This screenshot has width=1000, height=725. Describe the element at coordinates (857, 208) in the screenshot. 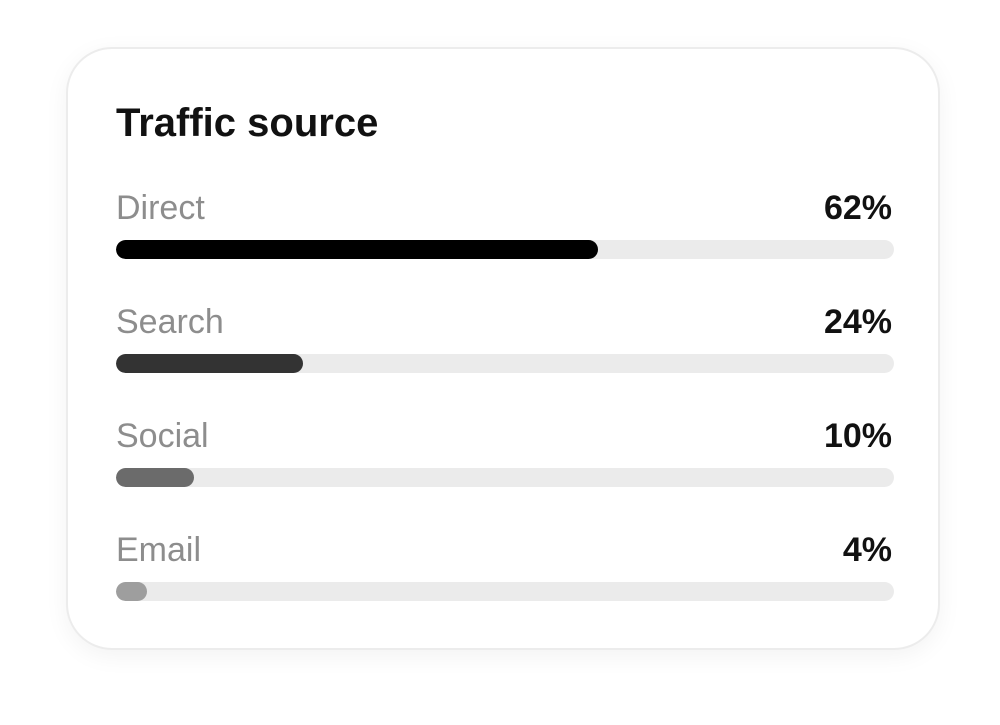

I see `source-percentage: 62%` at that location.